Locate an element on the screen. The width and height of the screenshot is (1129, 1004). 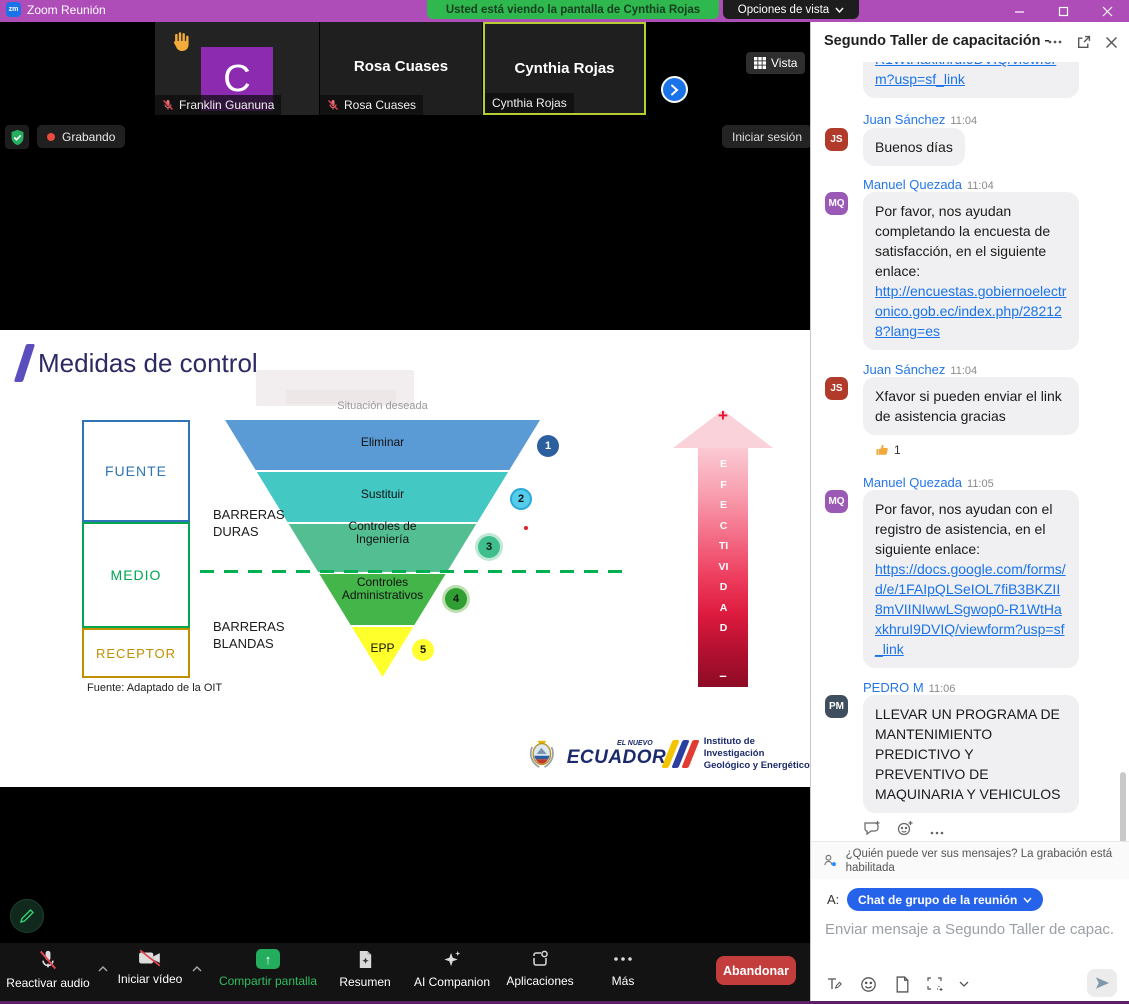
attach-file-button is located at coordinates (902, 984).